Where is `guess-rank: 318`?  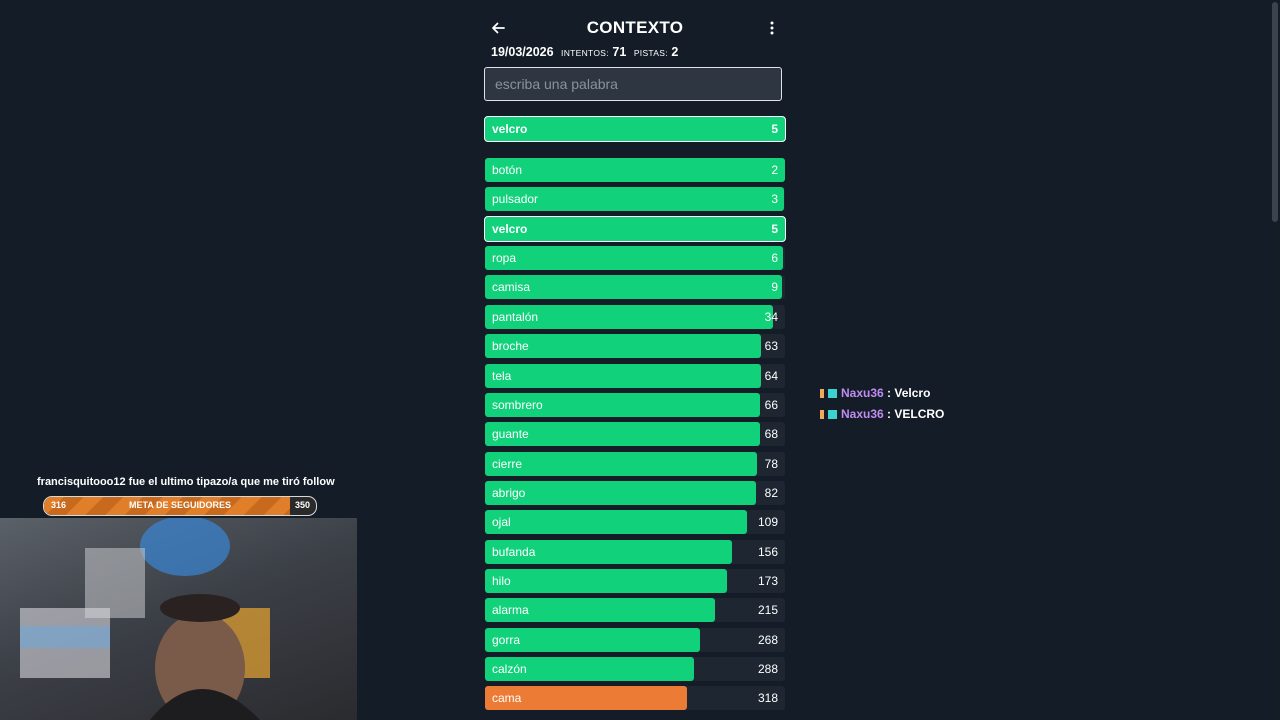
guess-rank: 318 is located at coordinates (767, 698).